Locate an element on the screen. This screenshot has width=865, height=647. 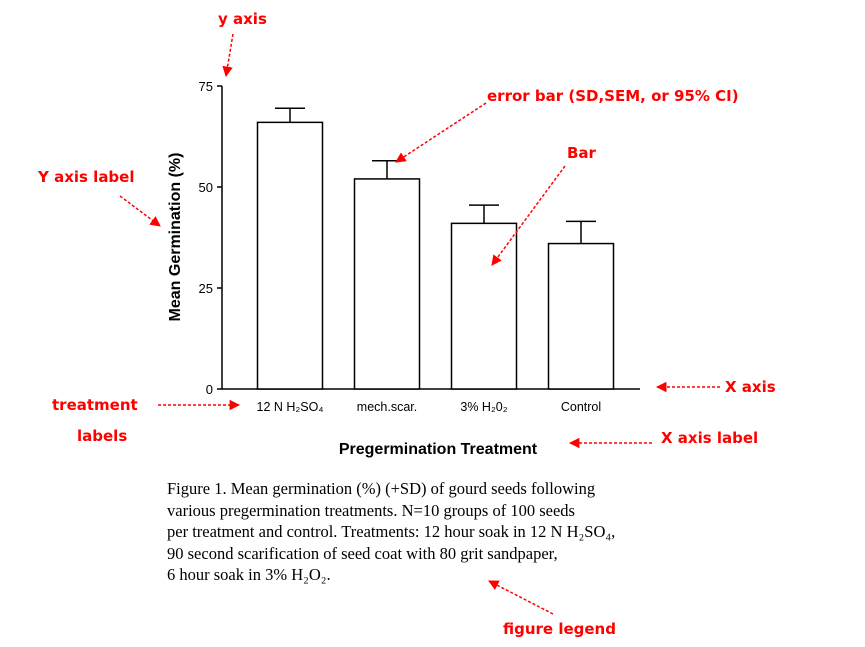
caption-line-5: 6 hour soak in 3% H₂O₂. is located at coordinates (249, 574).